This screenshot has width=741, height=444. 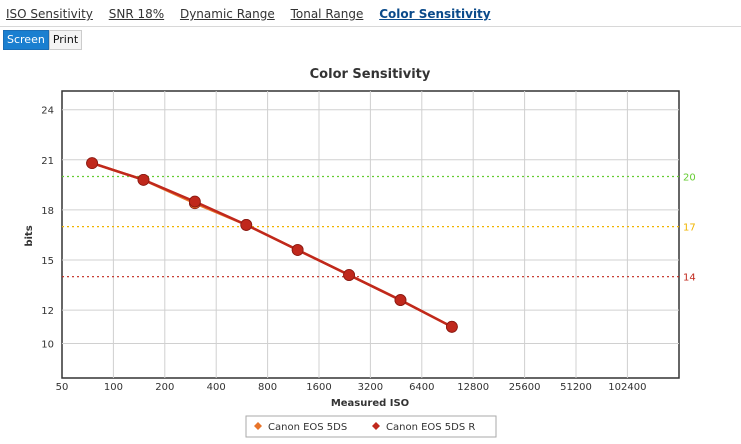 I want to click on x-tick-label: 100, so click(x=113, y=387).